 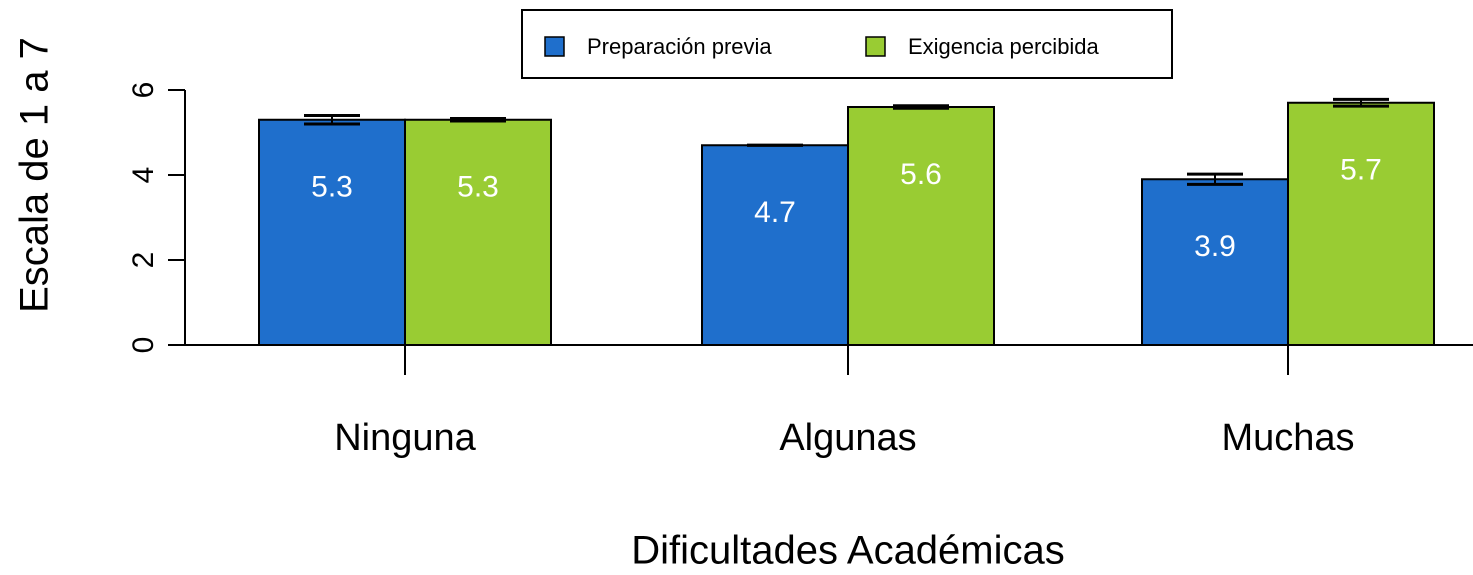 I want to click on value-label: 4.7, so click(x=775, y=212).